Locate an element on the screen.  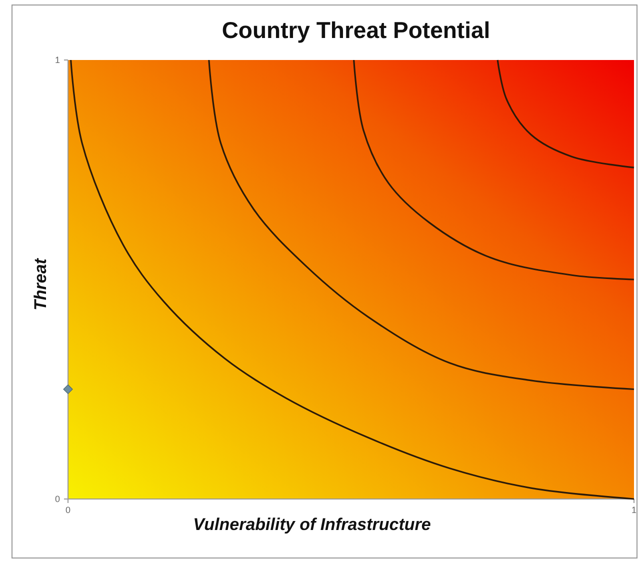
y-axis-title: Threat is located at coordinates (40, 283).